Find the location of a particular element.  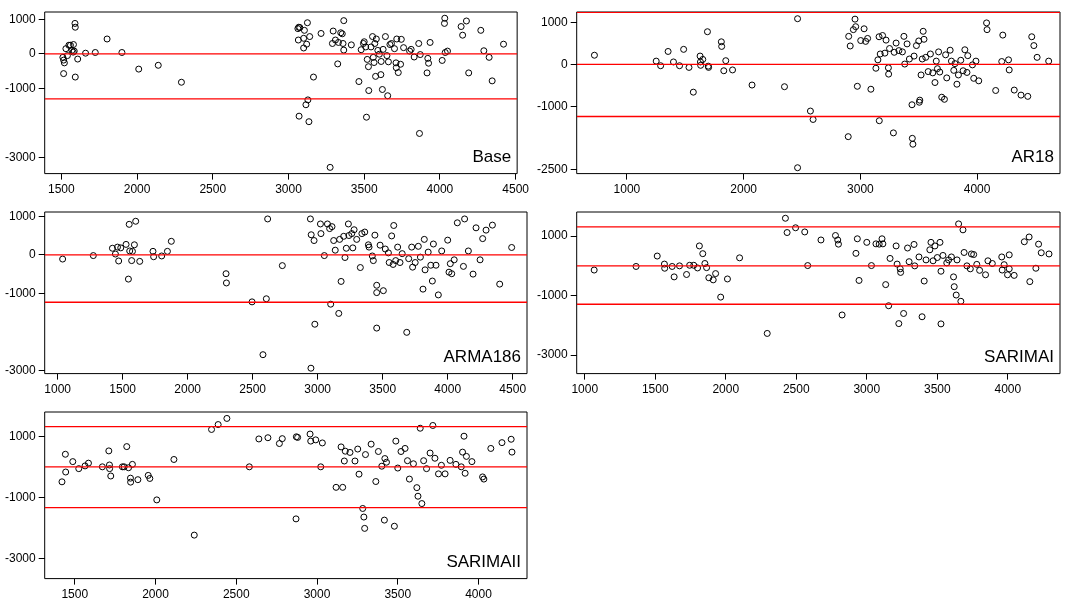

annotation: SARIMAI is located at coordinates (1019, 356).